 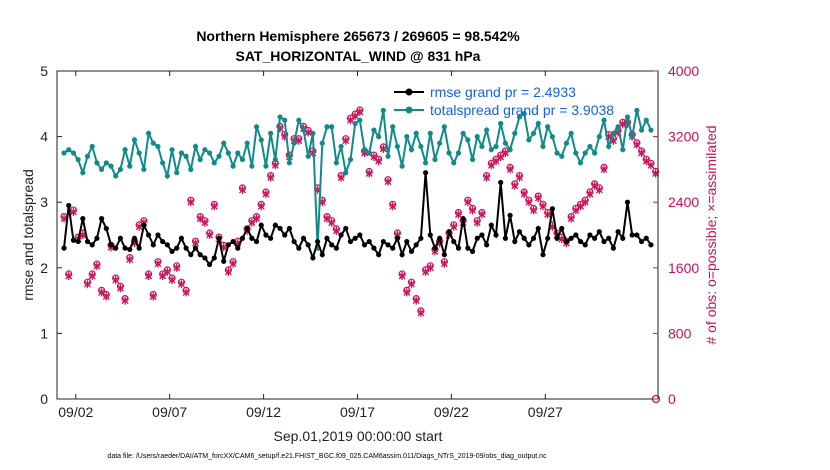 What do you see at coordinates (672, 399) in the screenshot?
I see `y-right-tick-label: 0` at bounding box center [672, 399].